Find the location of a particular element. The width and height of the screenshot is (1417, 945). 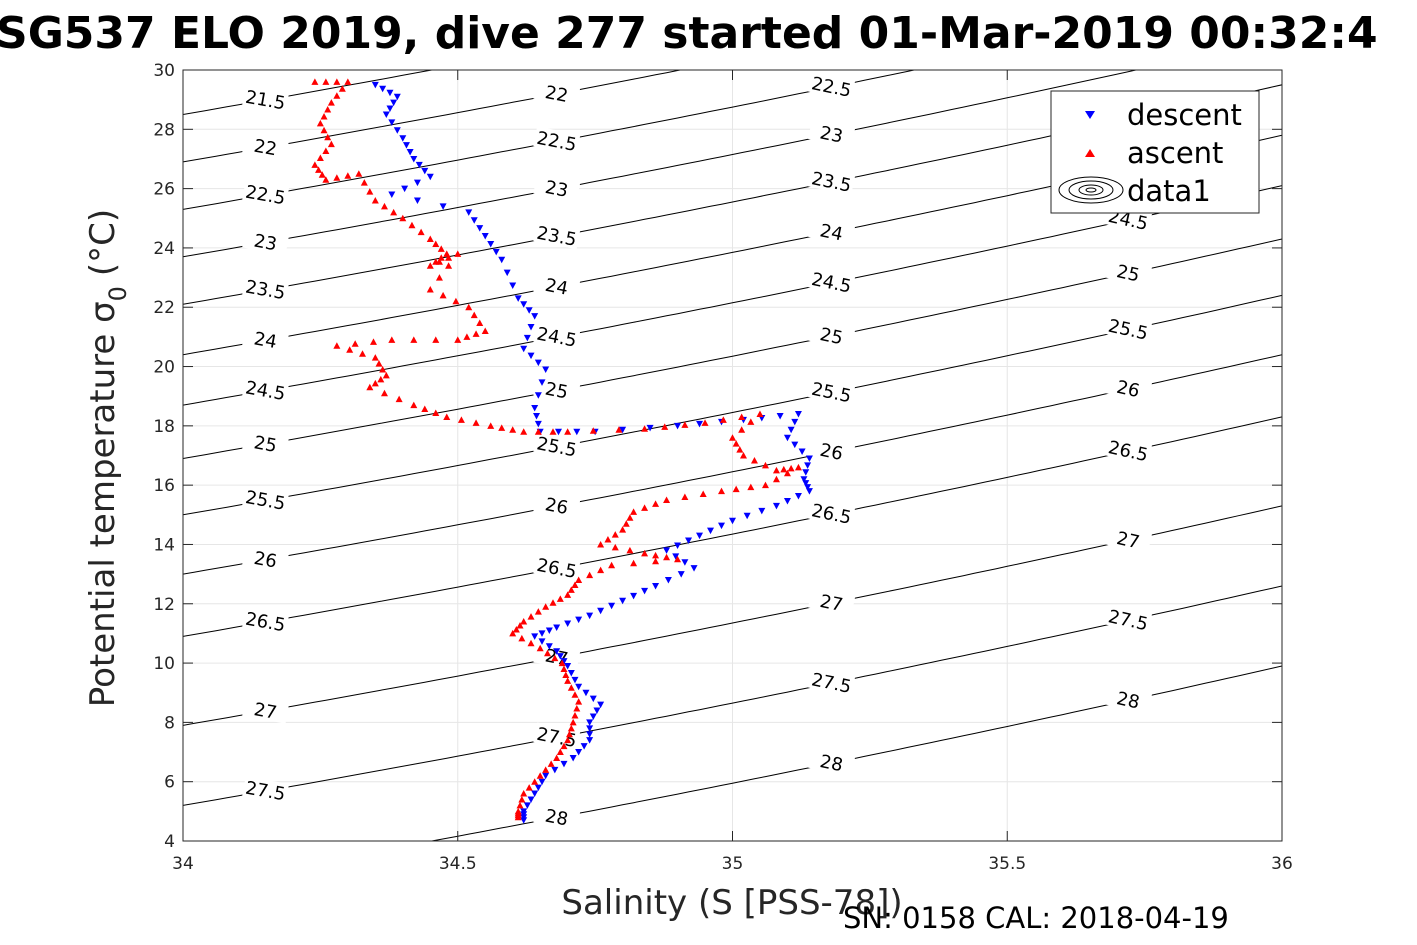

legend-data1-label: data1 is located at coordinates (1169, 191).